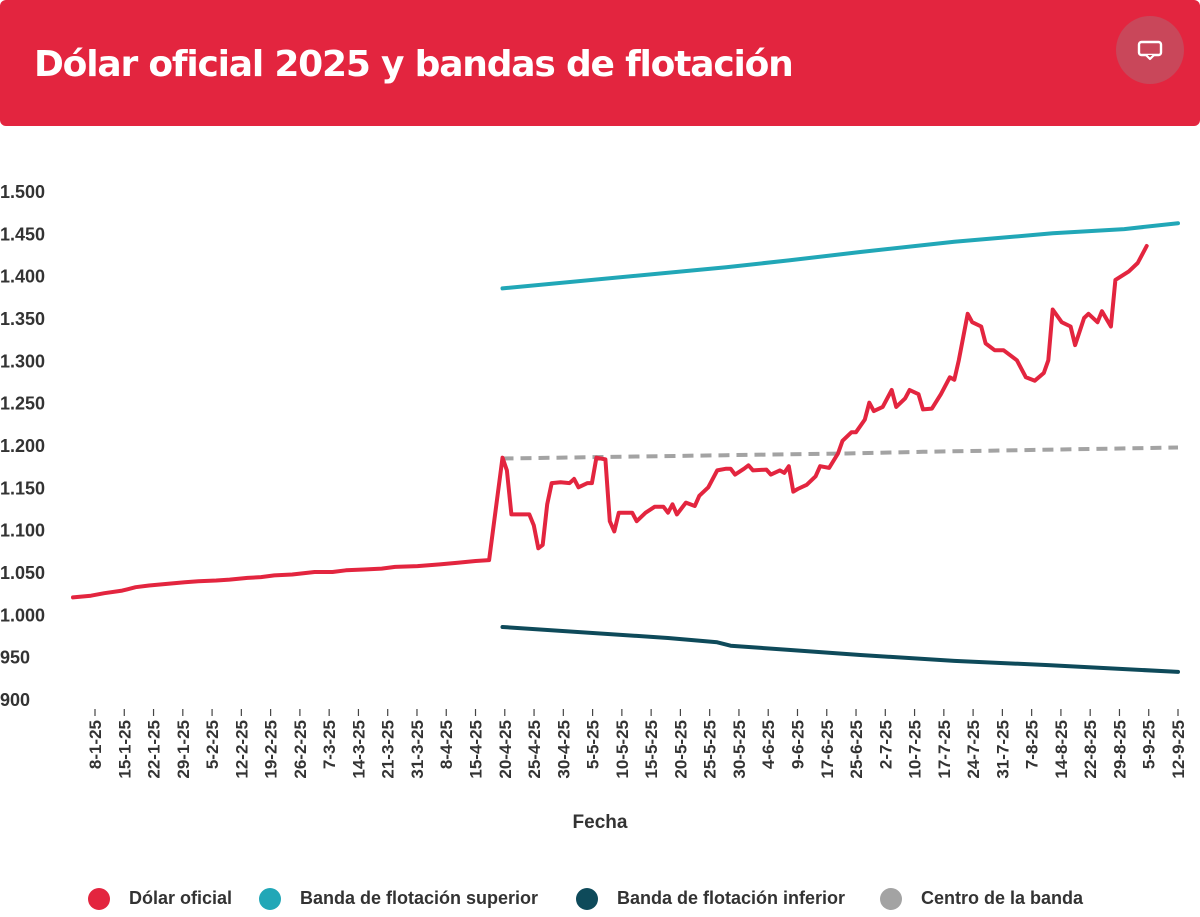 This screenshot has width=1200, height=917. Describe the element at coordinates (22, 319) in the screenshot. I see `y-tick-label: 1.350` at that location.